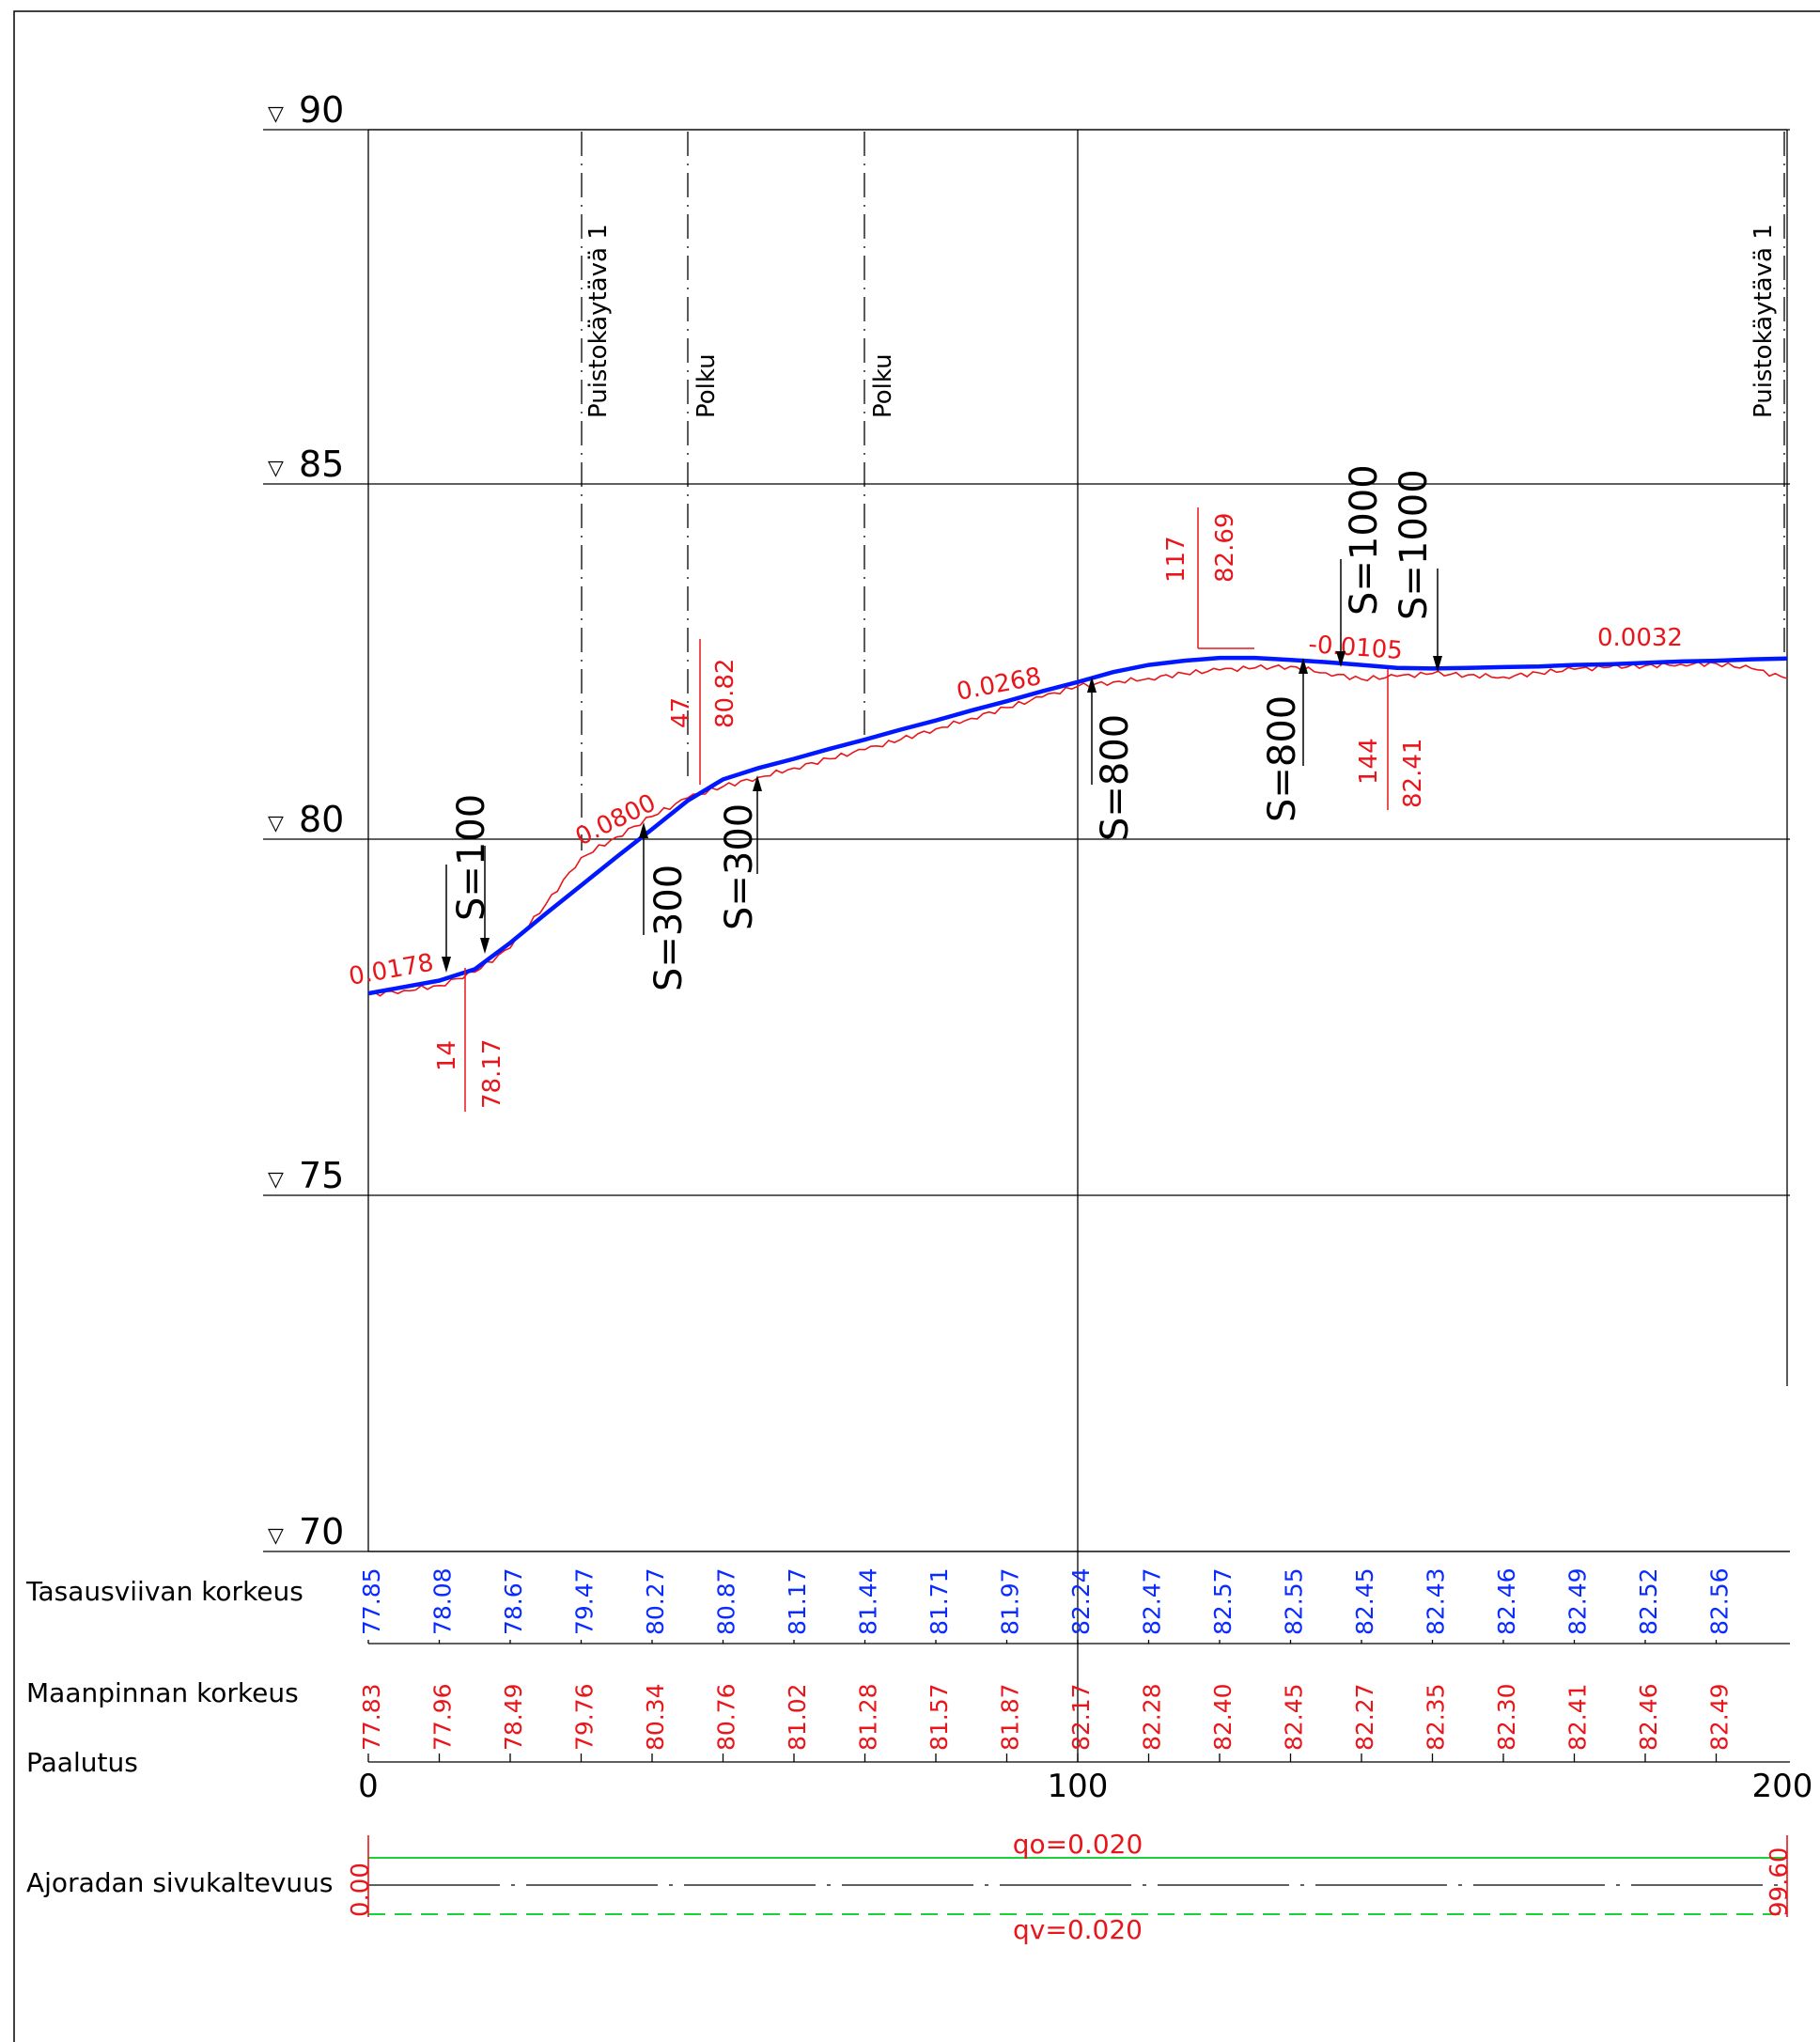 The image size is (1820, 2042). What do you see at coordinates (703, 712) in the screenshot?
I see `pvi-annotation: 47 80.82` at bounding box center [703, 712].